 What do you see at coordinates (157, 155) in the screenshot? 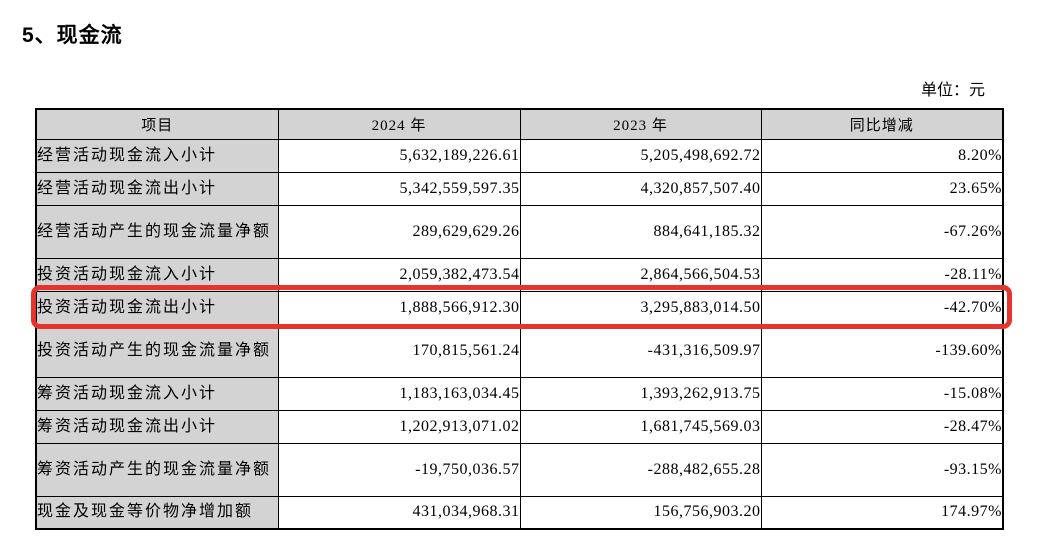
I see `row-item-label: 经营活动现金流入小计` at bounding box center [157, 155].